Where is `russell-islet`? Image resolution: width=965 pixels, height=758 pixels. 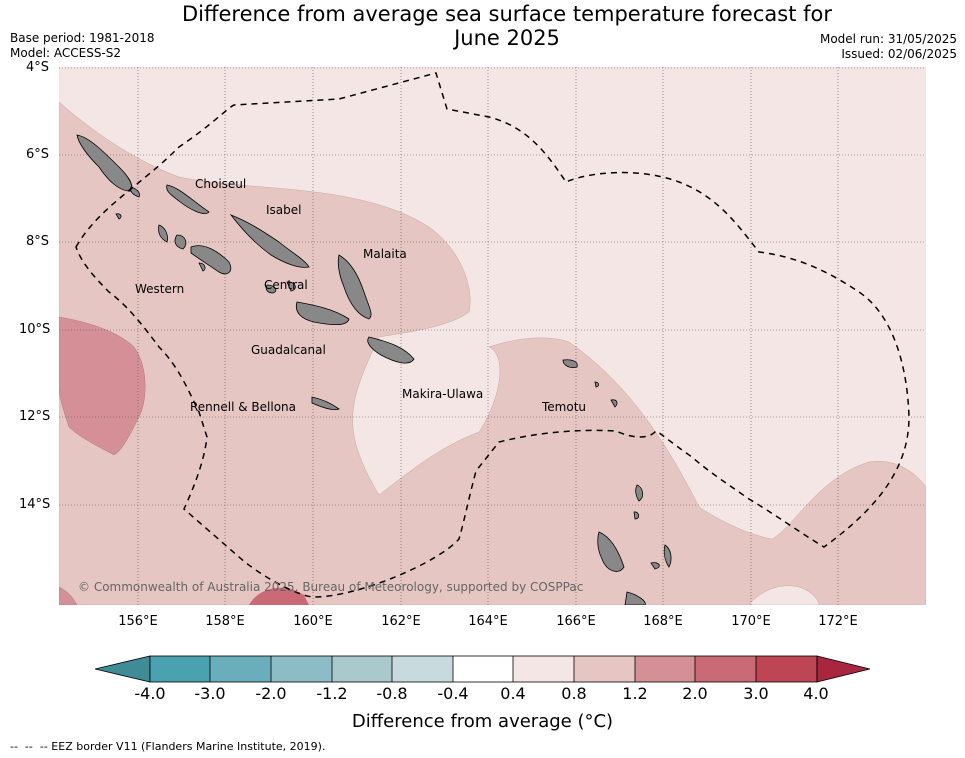
russell-islet is located at coordinates (291, 286).